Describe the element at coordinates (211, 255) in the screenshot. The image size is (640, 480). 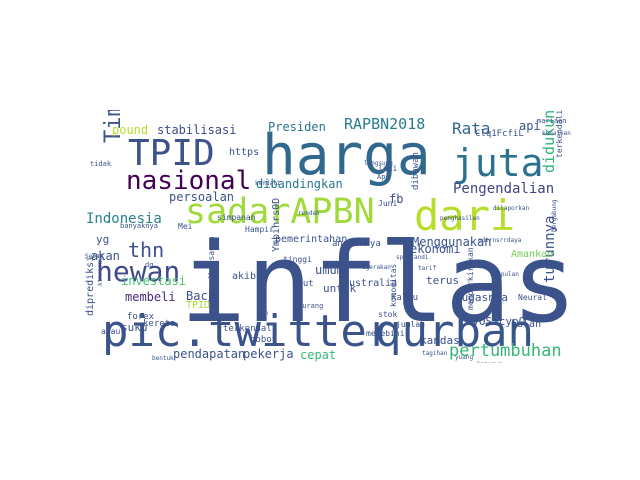
I see `word-biasanya: biasanya` at that location.